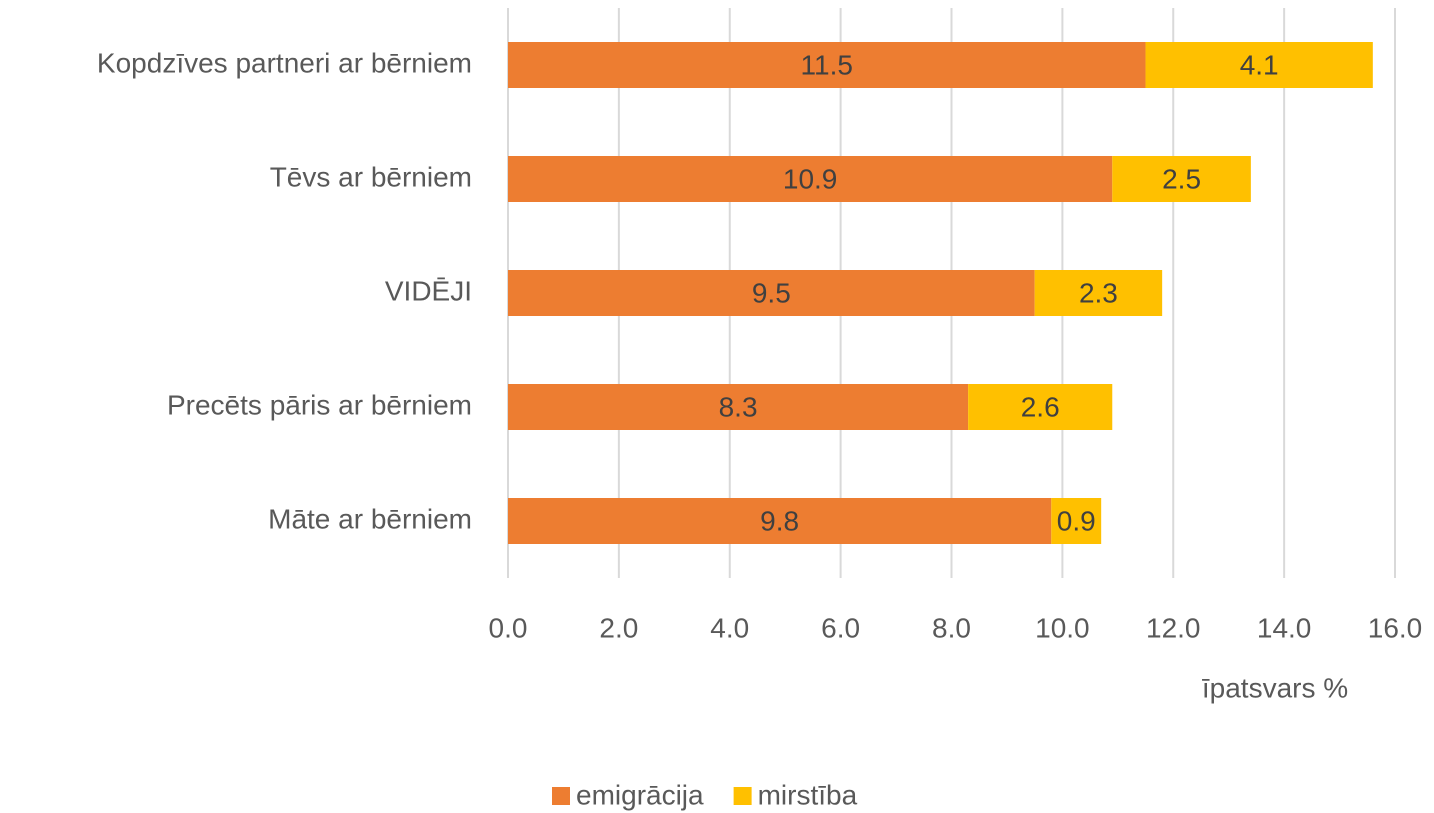 The image size is (1434, 813). What do you see at coordinates (840, 627) in the screenshot?
I see `x-tick-label: 6.0` at bounding box center [840, 627].